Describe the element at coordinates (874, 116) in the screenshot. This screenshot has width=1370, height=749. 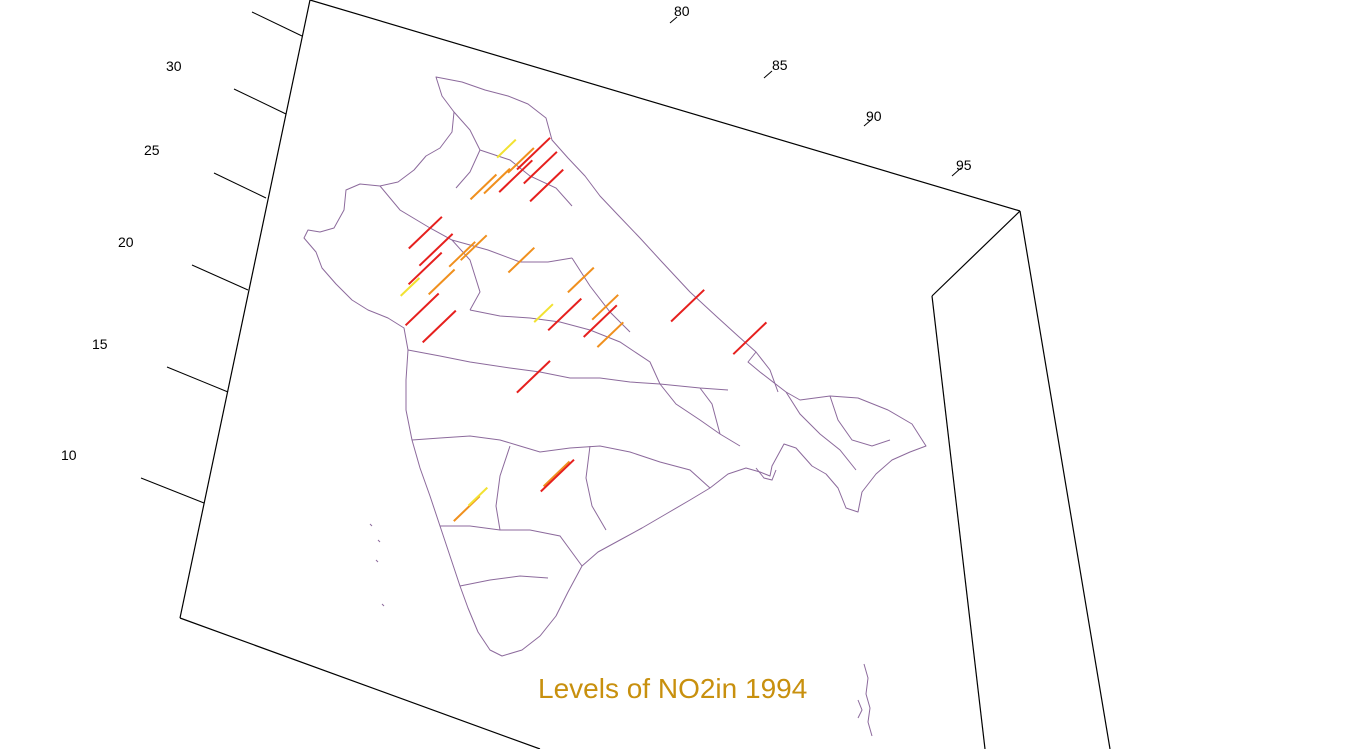
I see `lon-tick-label-90: 90` at that location.